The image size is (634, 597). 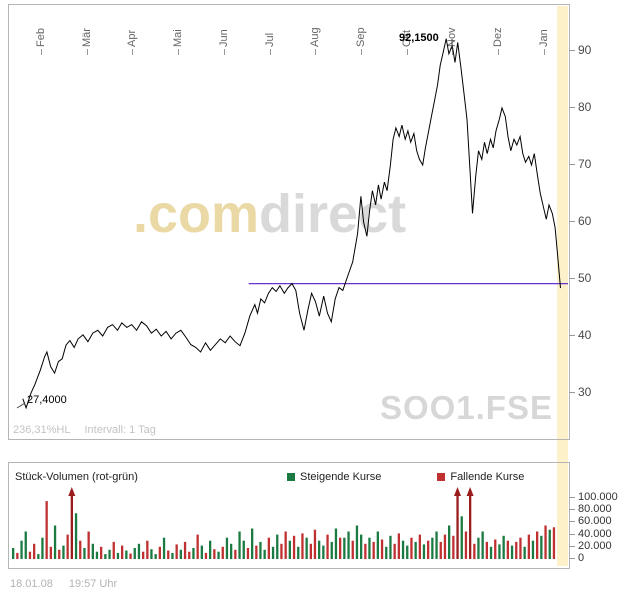 I want to click on rising-swatch, so click(x=291, y=477).